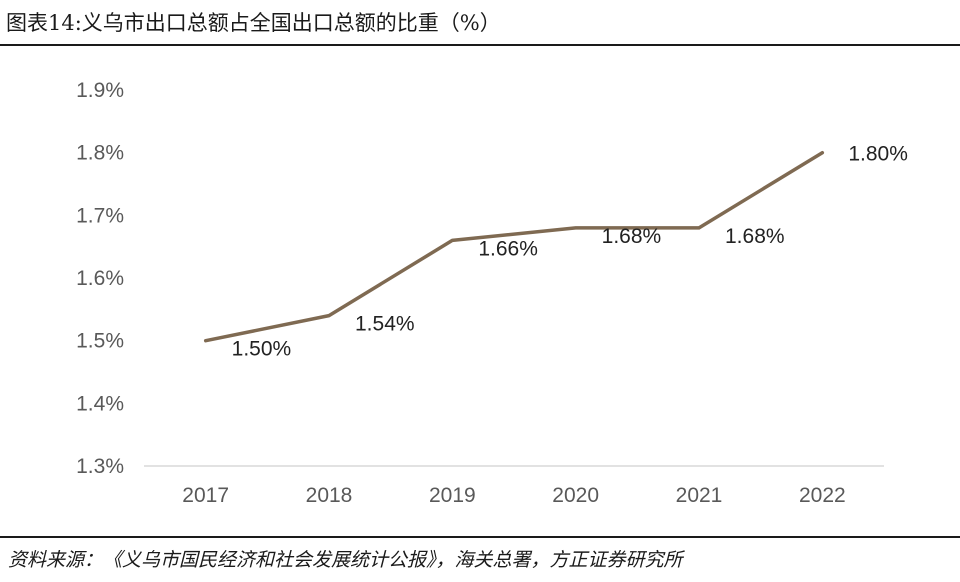  What do you see at coordinates (100, 215) in the screenshot?
I see `y-tick-label: 1.7%` at bounding box center [100, 215].